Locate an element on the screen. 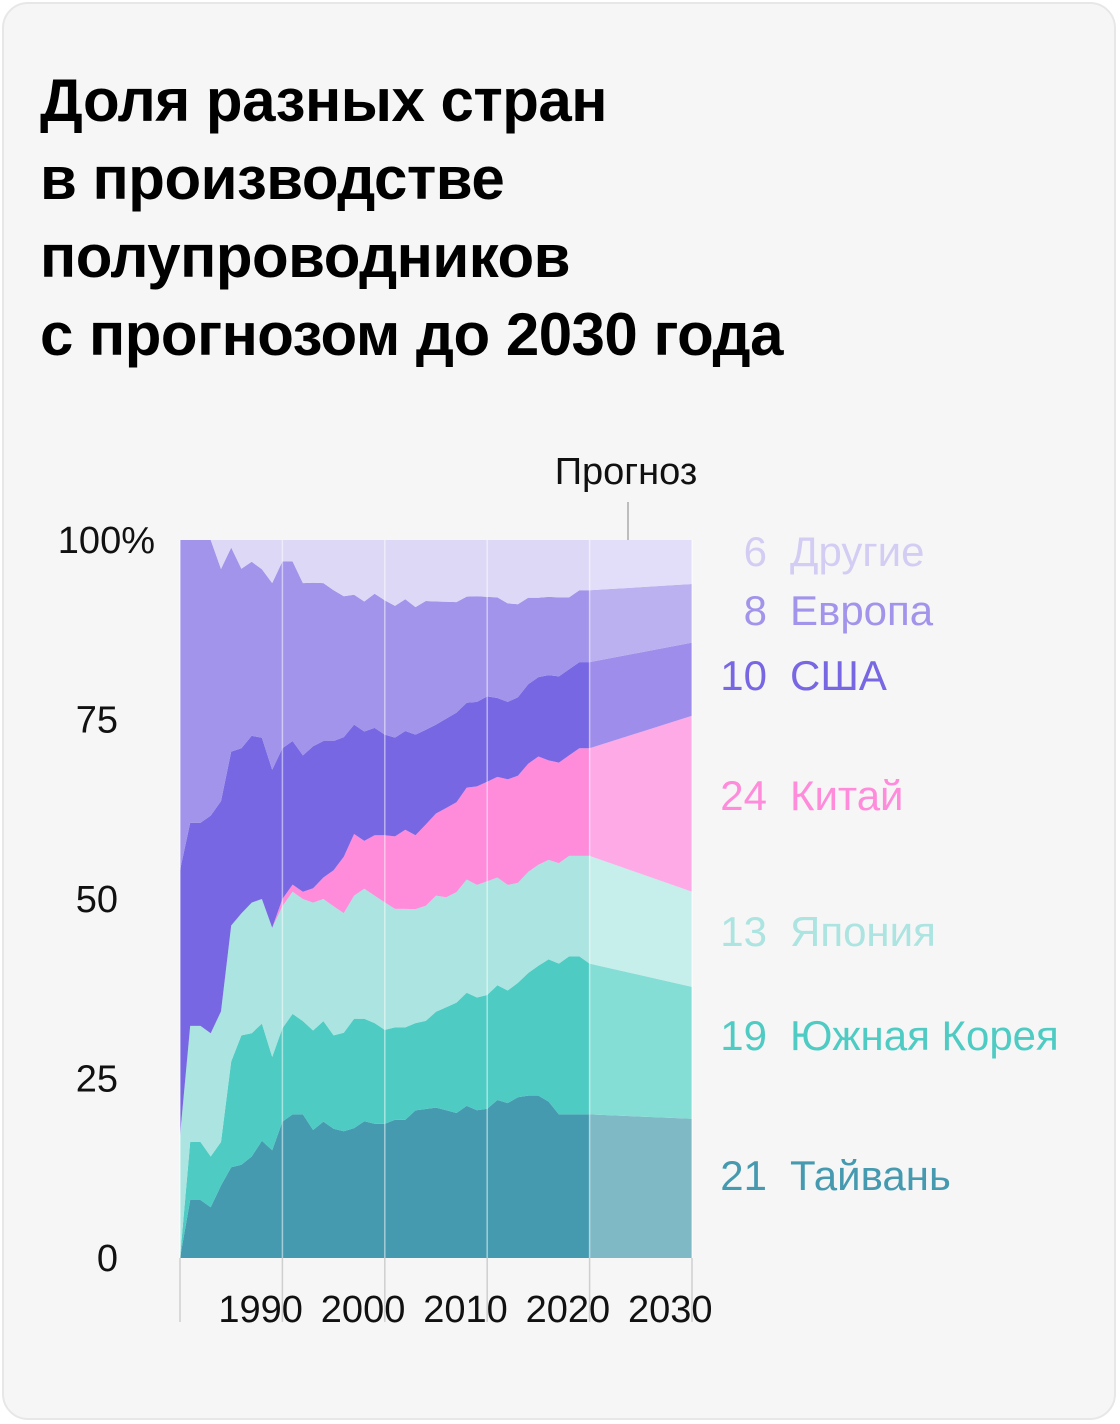 This screenshot has width=1120, height=1424. y-tick-label: 75 is located at coordinates (97, 721).